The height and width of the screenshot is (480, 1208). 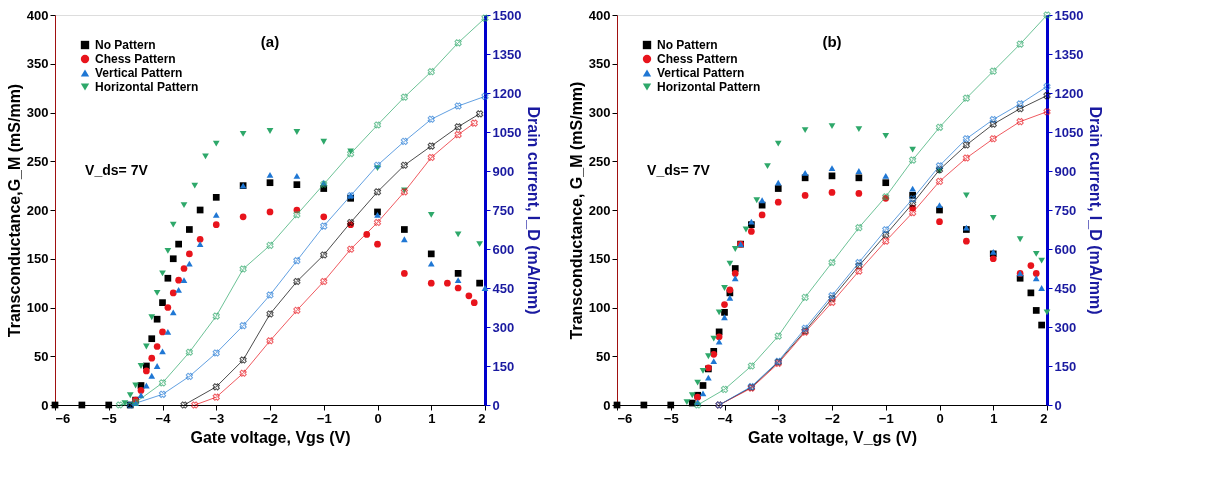 What do you see at coordinates (14, 210) in the screenshot?
I see `y-axis-title: Transconductance,G_M (mS/mm)` at bounding box center [14, 210].